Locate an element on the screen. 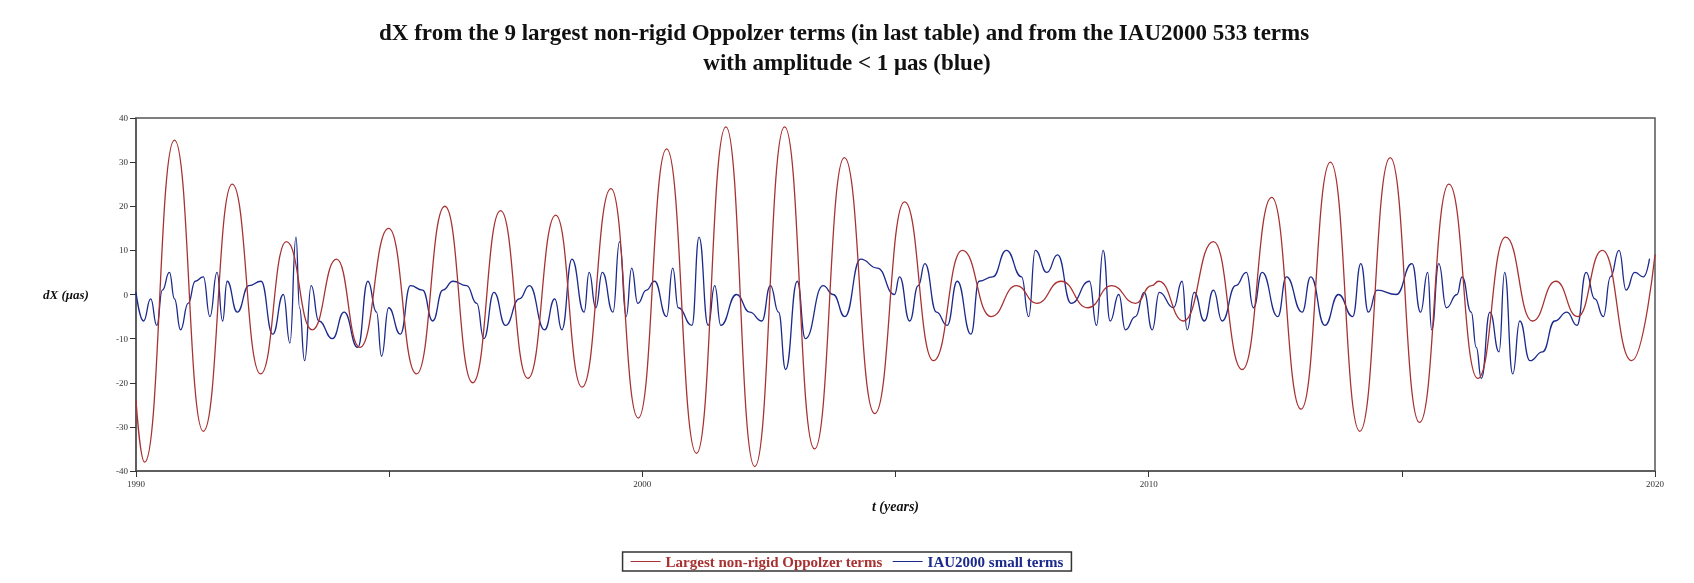 Image resolution: width=1694 pixels, height=583 pixels. y-tick-label: 10 is located at coordinates (124, 250).